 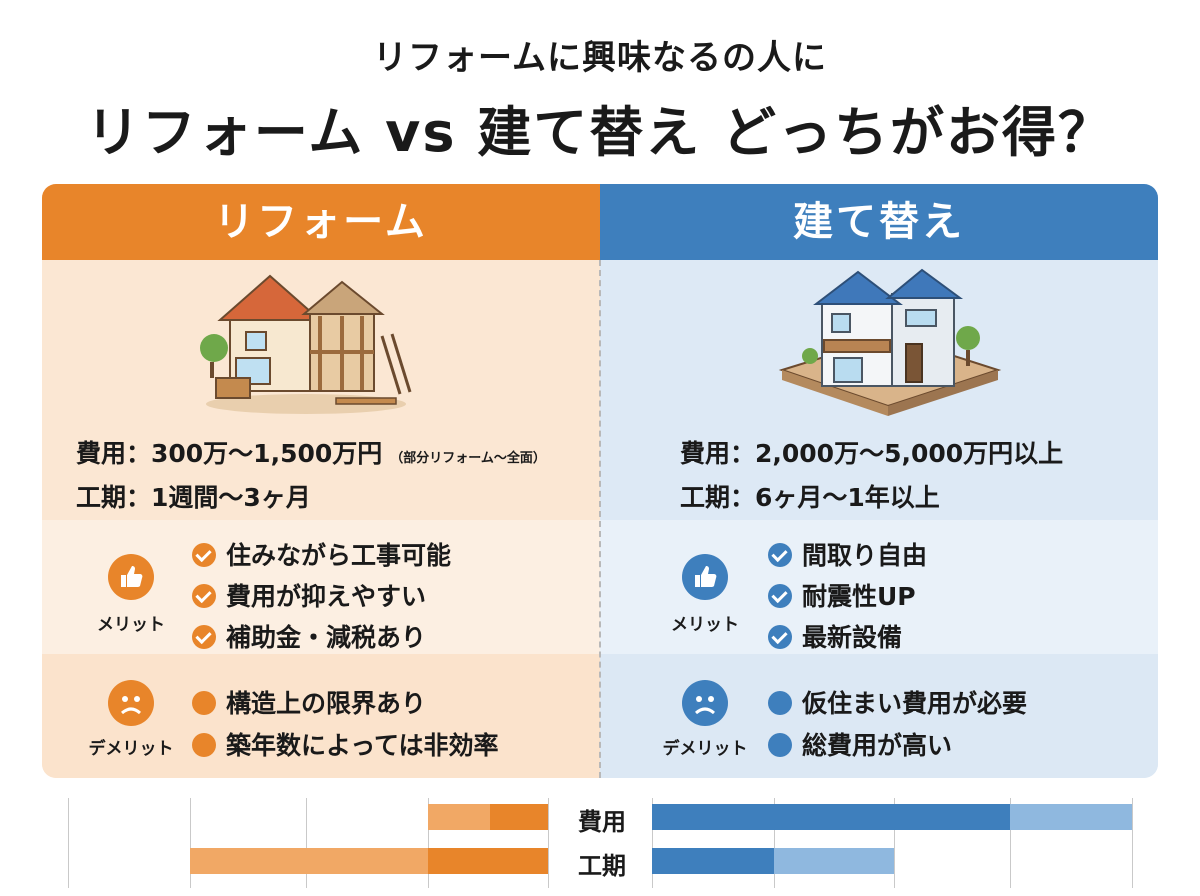 I want to click on reform-merit-item-2: 費用が抑えやすい, so click(x=309, y=595).